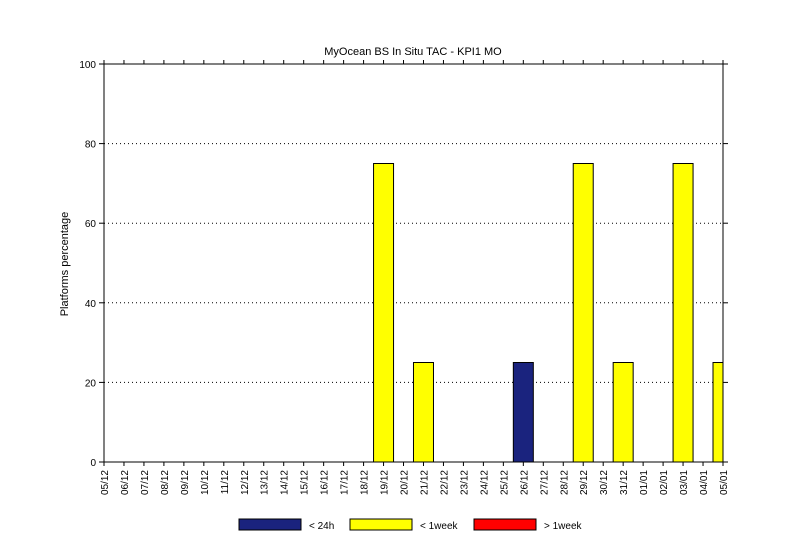  I want to click on x-tick-label: 27/12, so click(544, 482).